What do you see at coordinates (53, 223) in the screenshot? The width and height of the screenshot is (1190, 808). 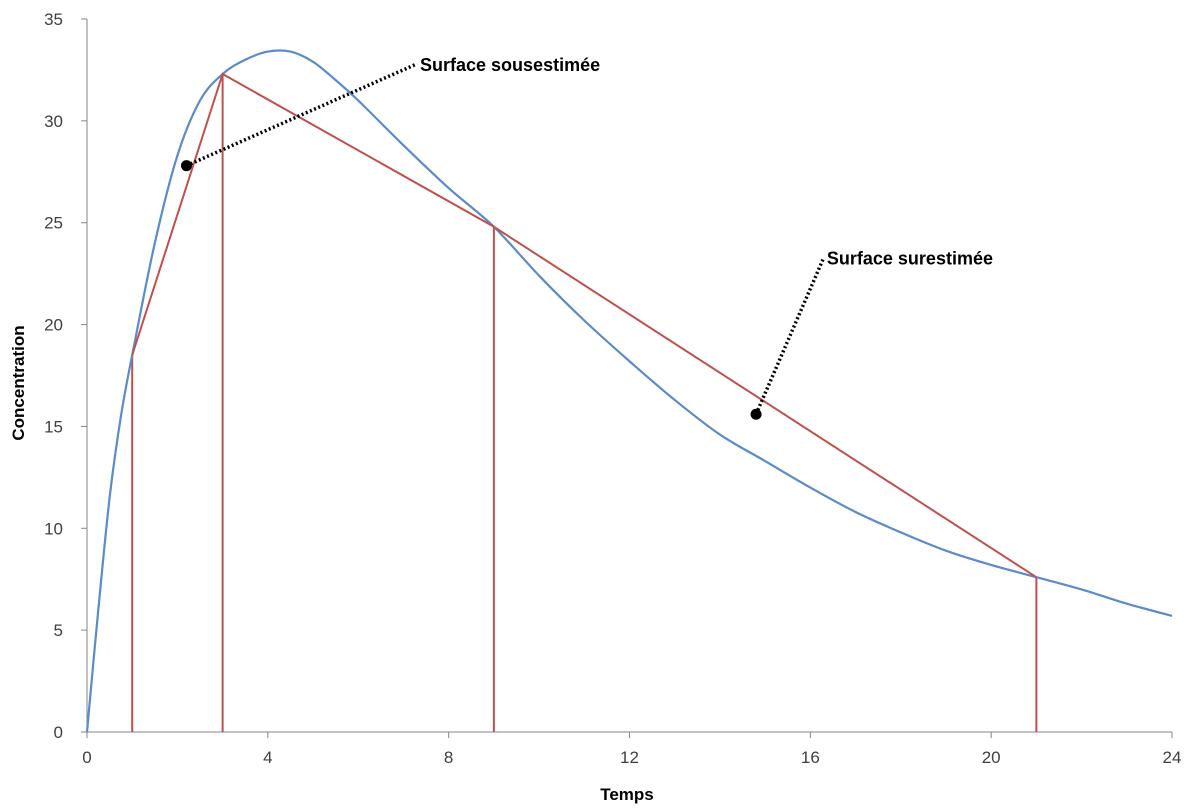 I see `y-tick-label: 25` at bounding box center [53, 223].